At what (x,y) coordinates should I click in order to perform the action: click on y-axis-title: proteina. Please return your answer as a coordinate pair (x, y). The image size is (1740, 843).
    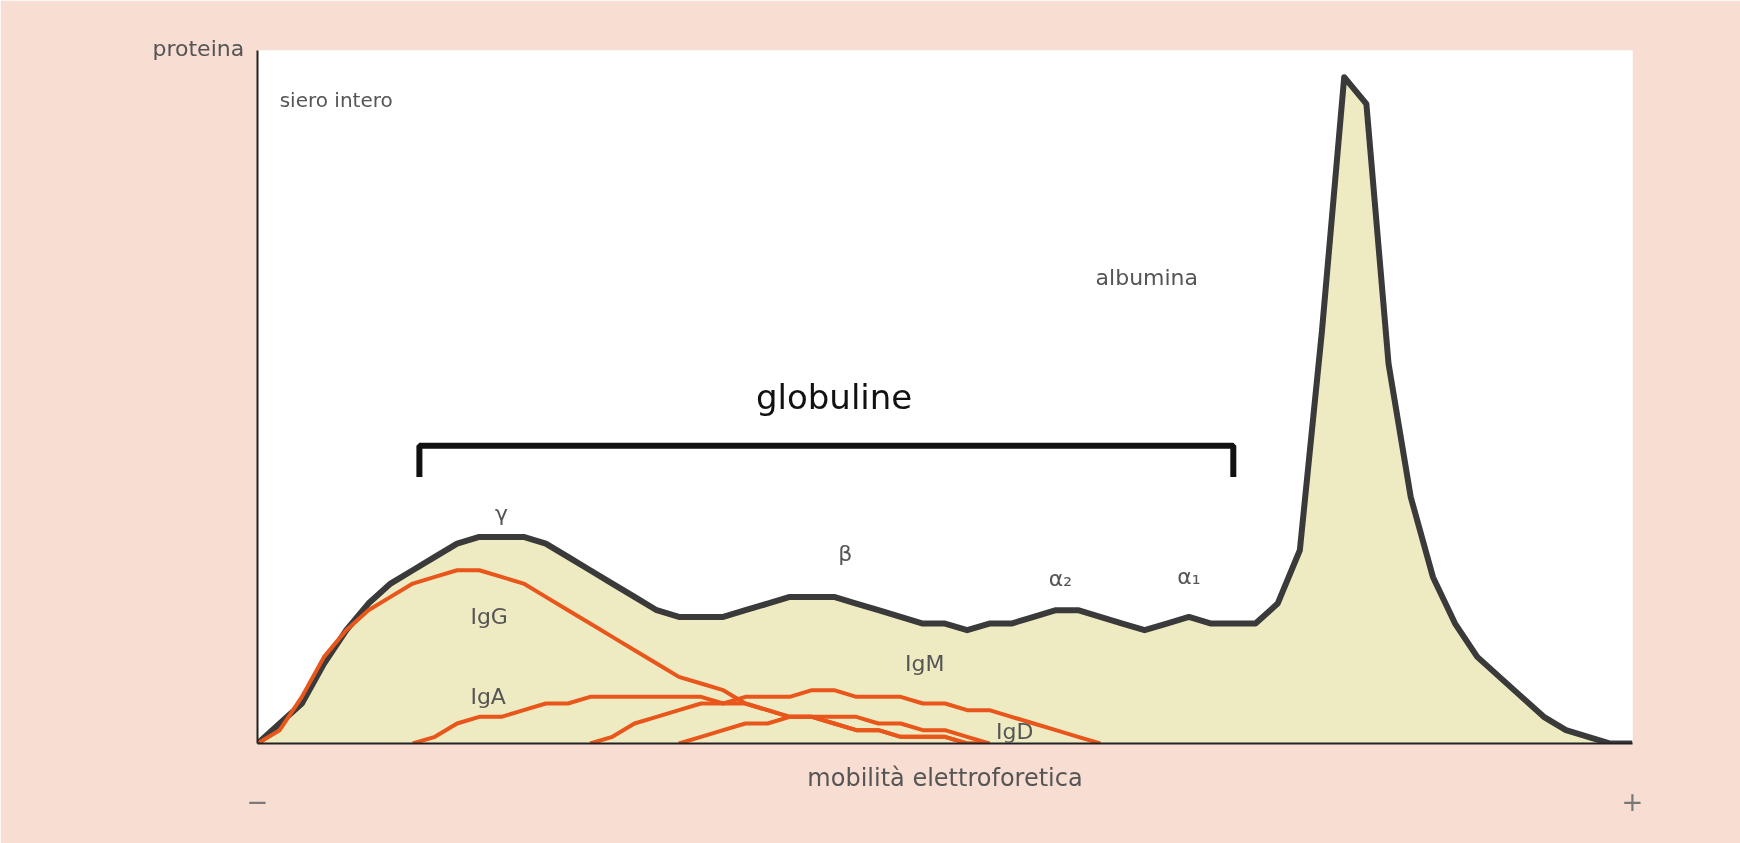
    Looking at the image, I should click on (198, 48).